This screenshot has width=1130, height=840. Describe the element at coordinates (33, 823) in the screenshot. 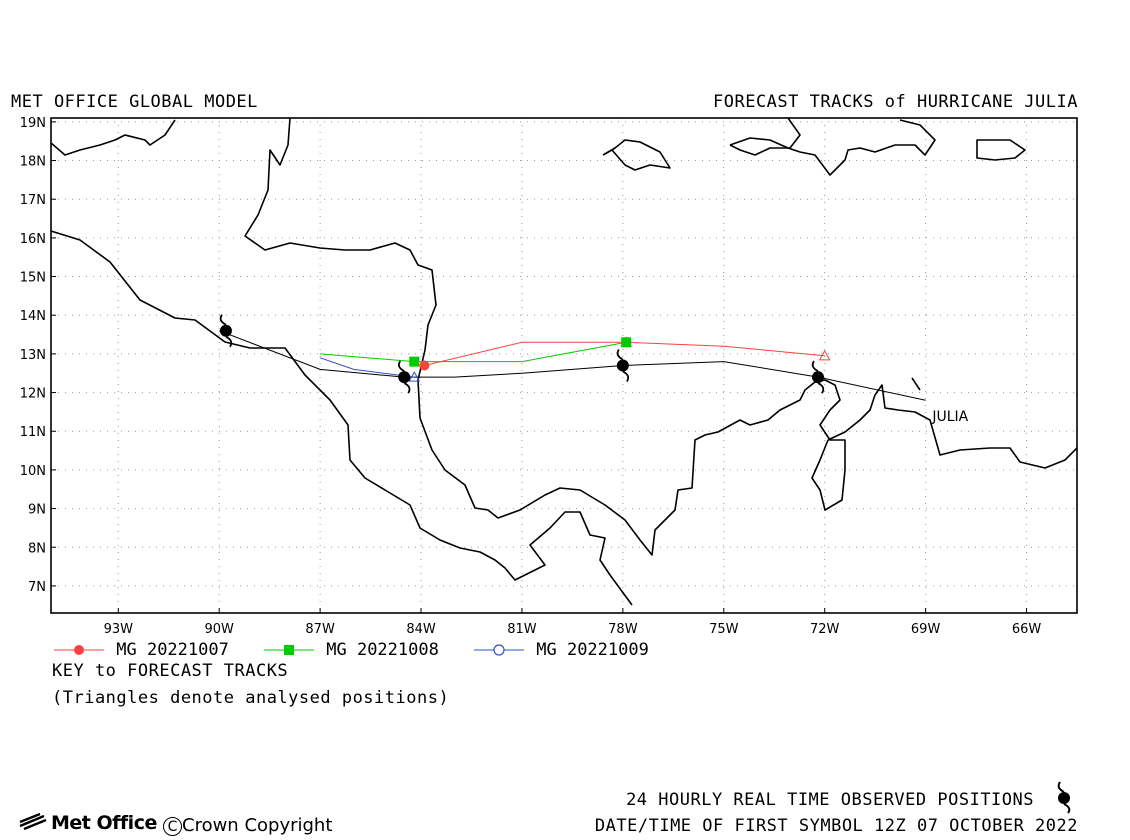

I see `met-office-logo-icon` at that location.